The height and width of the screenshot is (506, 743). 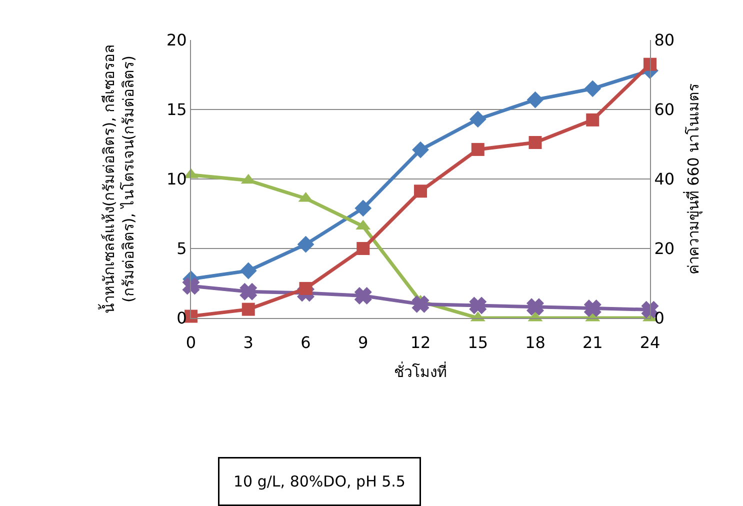 What do you see at coordinates (176, 179) in the screenshot?
I see `y-tick-label: 10` at bounding box center [176, 179].